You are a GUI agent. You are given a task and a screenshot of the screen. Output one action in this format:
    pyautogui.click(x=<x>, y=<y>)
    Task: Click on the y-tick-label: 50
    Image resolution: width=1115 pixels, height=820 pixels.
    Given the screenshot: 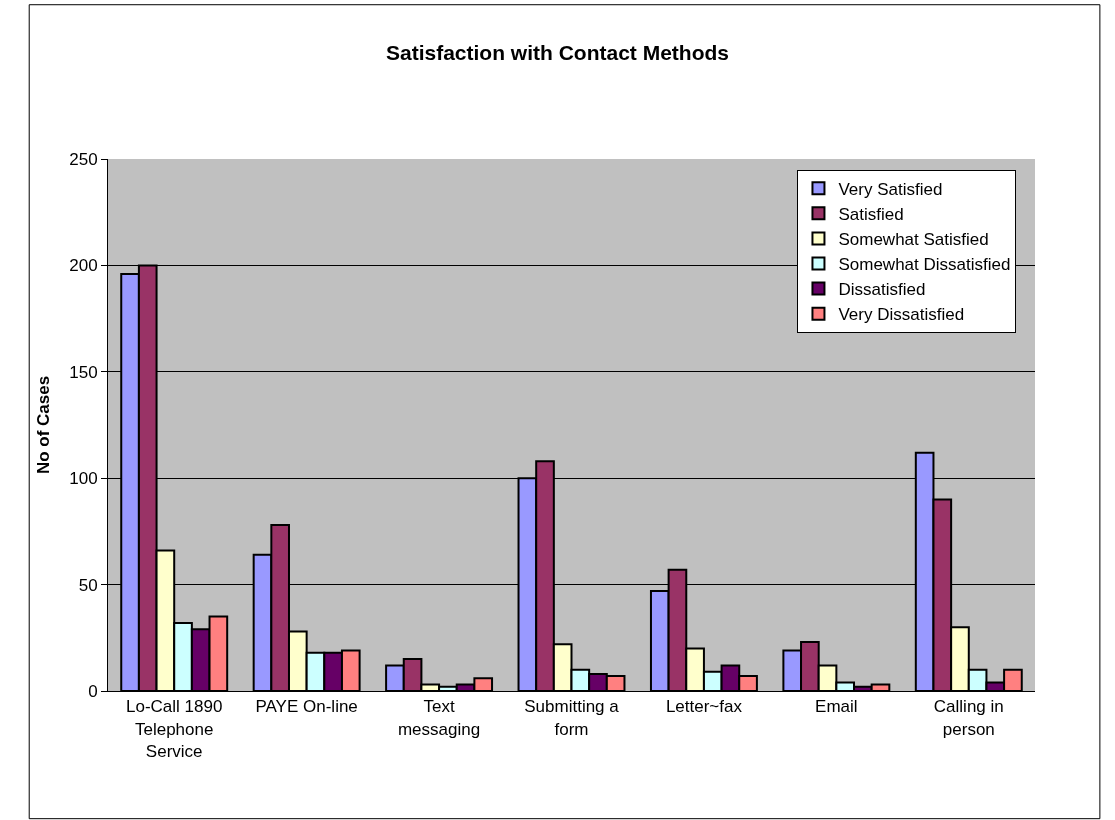 What is the action you would take?
    pyautogui.click(x=88, y=585)
    